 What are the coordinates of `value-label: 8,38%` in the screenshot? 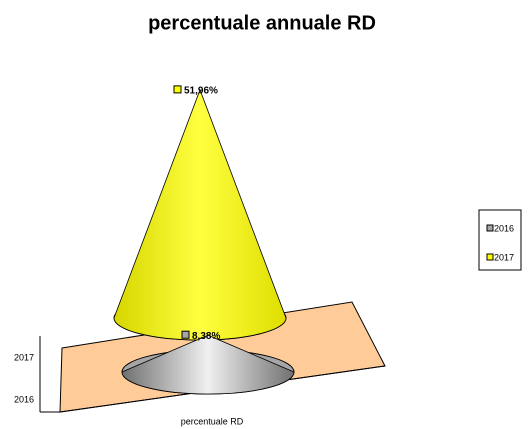 It's located at (206, 336).